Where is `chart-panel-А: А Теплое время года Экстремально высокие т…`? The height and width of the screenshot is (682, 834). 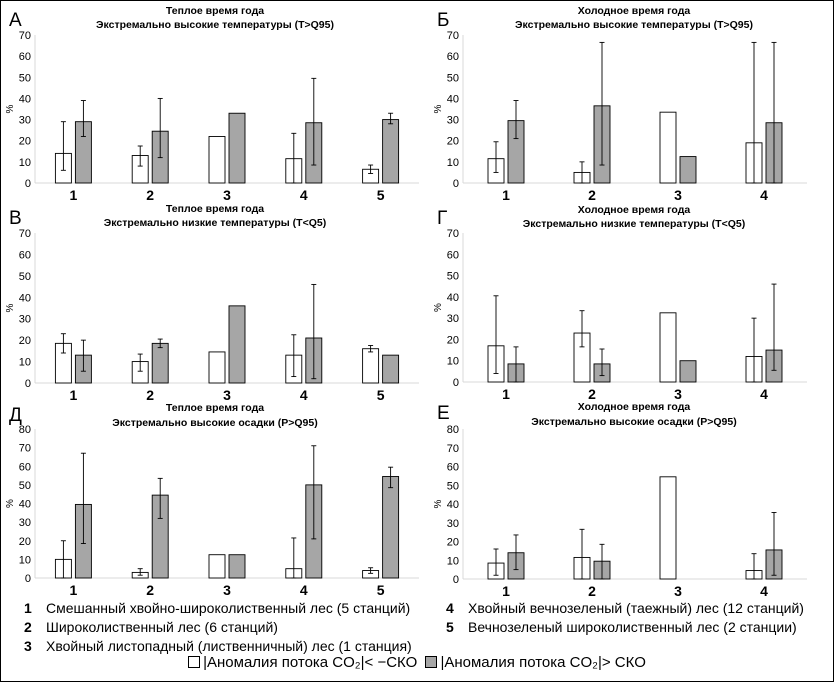
chart-panel-А: А Теплое время года Экстремально высокие т… is located at coordinates (212, 104).